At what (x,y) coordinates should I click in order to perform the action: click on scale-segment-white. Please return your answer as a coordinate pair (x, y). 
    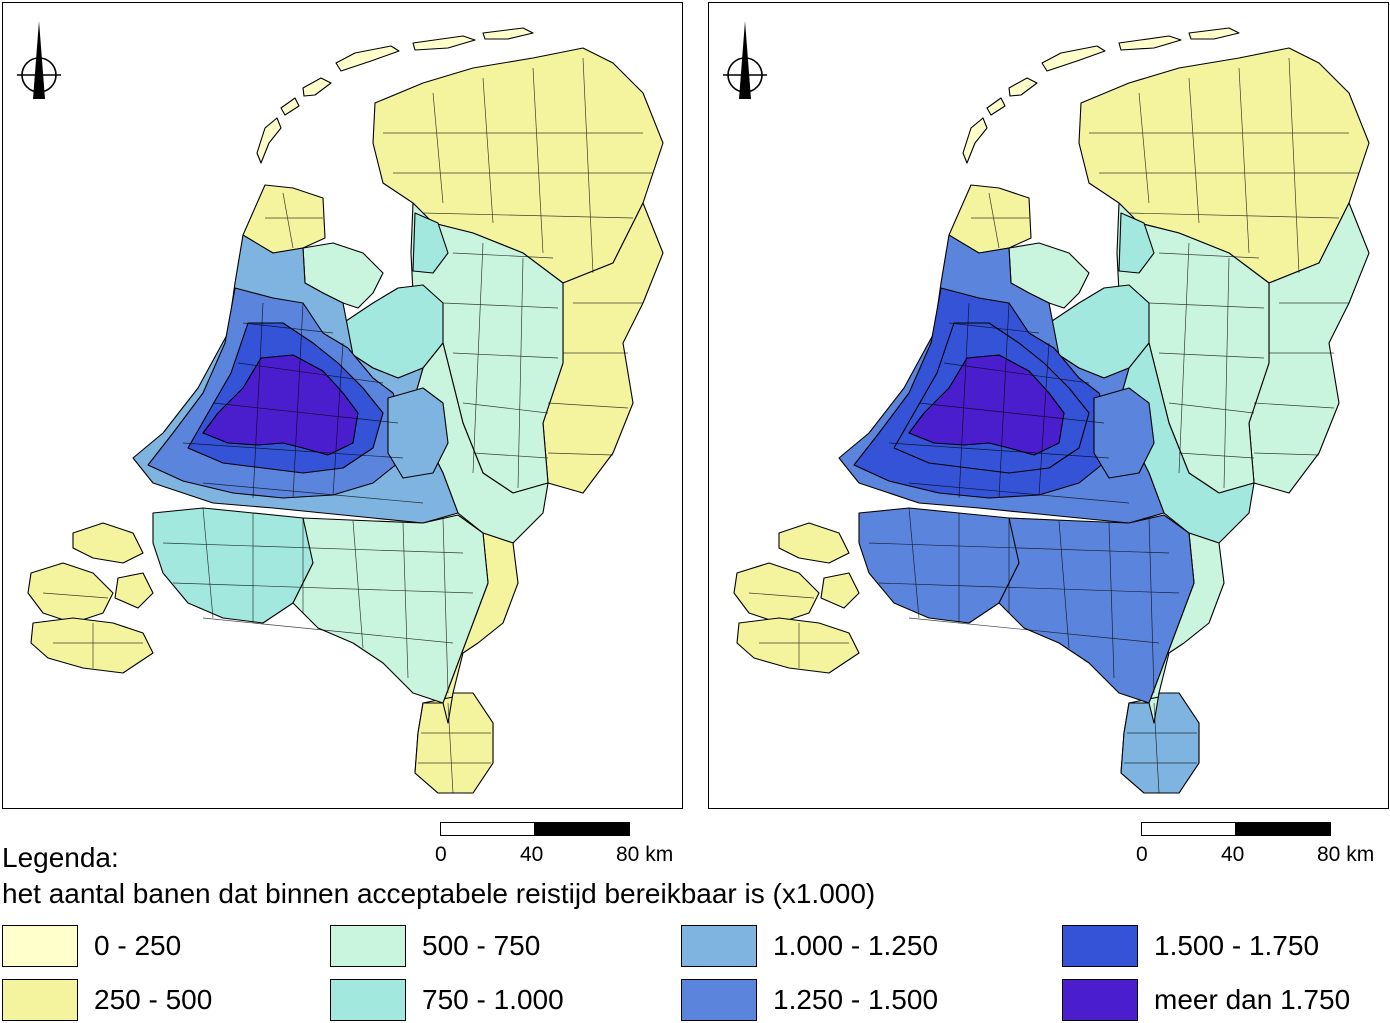
    Looking at the image, I should click on (1189, 829).